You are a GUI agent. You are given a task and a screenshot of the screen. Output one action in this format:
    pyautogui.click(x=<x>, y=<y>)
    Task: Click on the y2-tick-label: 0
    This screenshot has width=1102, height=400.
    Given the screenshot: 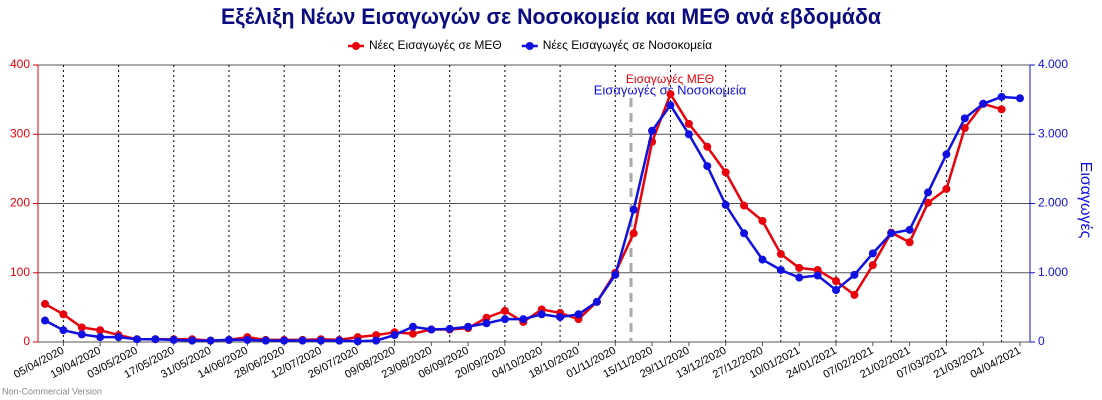 What is the action you would take?
    pyautogui.click(x=1041, y=341)
    